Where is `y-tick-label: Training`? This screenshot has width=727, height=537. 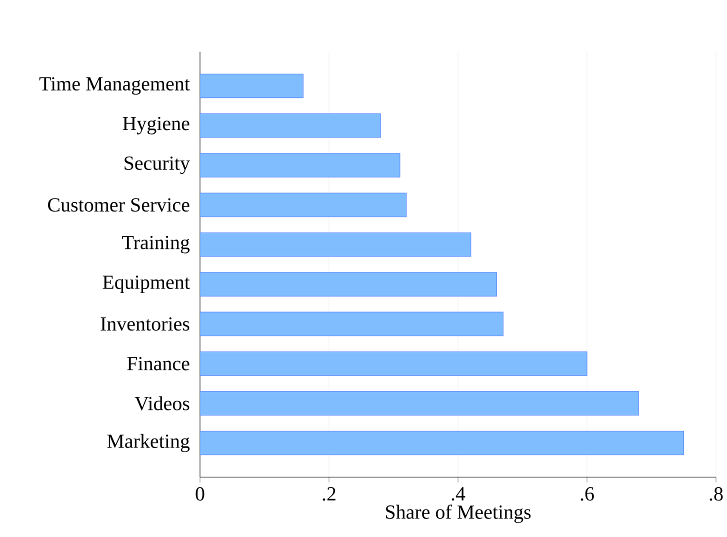 y-tick-label: Training is located at coordinates (156, 245).